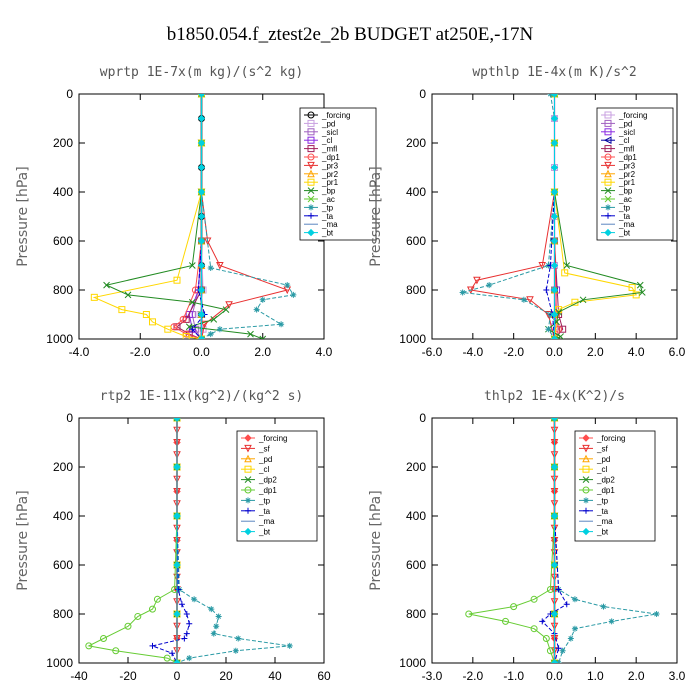  Describe the element at coordinates (595, 352) in the screenshot. I see `x-tick-label: 2.0` at that location.